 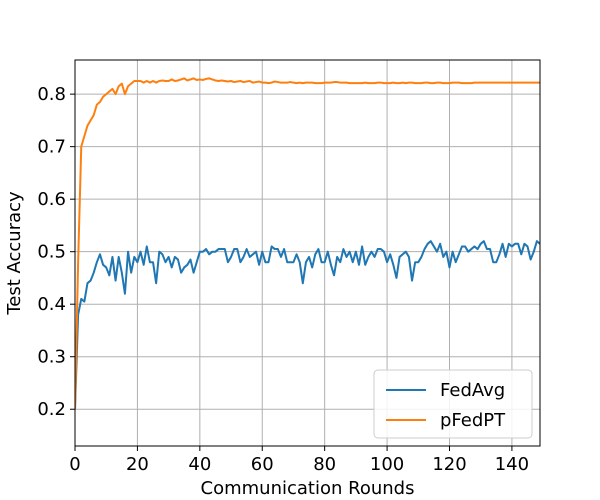 What do you see at coordinates (51, 199) in the screenshot?
I see `y-tick-label: 0.6` at bounding box center [51, 199].